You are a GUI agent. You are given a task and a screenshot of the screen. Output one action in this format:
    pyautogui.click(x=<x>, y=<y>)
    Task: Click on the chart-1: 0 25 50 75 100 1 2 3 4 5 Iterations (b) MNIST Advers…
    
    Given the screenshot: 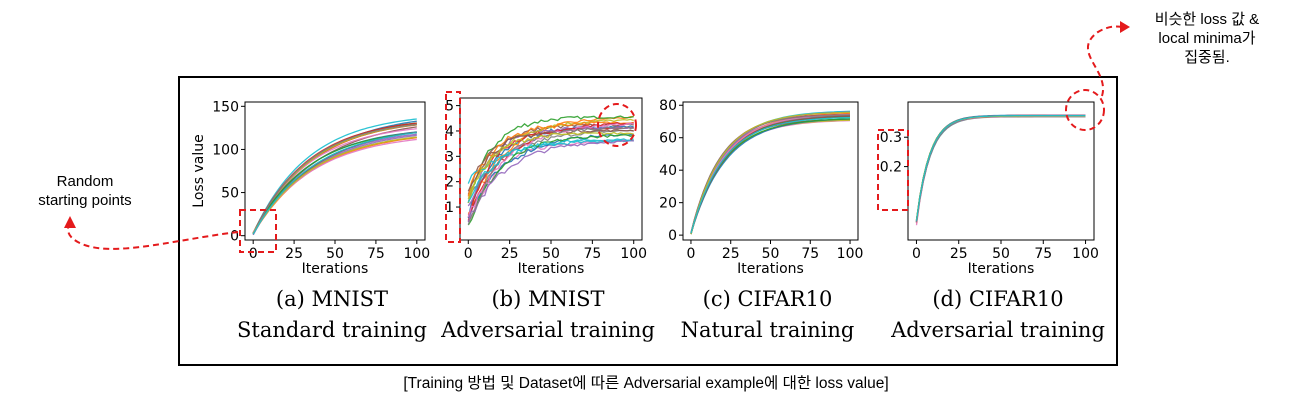 What is the action you would take?
    pyautogui.click(x=547, y=219)
    